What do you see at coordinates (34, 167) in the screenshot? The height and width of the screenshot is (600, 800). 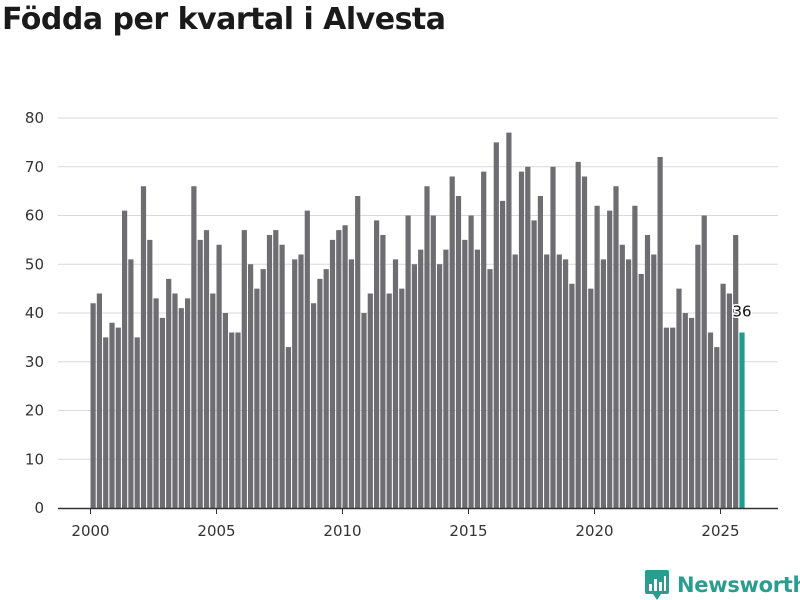 I see `y-tick-label-70: 70` at bounding box center [34, 167].